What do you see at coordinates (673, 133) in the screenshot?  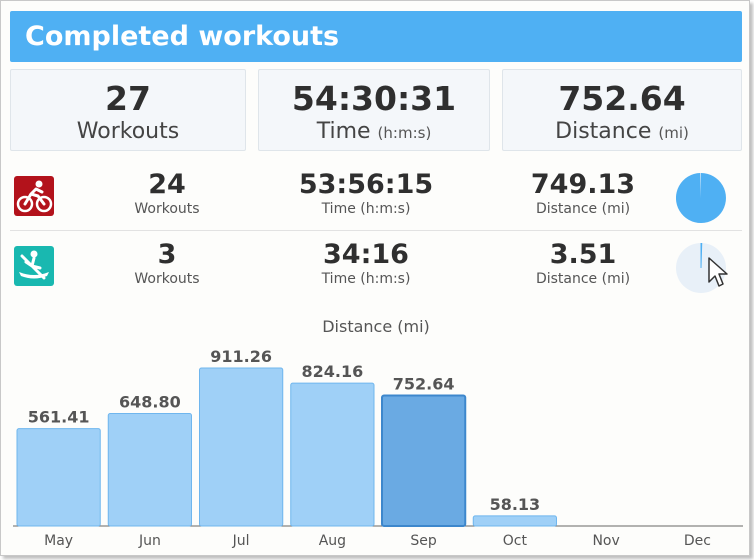 I see `summary-distance-unit: (mi)` at bounding box center [673, 133].